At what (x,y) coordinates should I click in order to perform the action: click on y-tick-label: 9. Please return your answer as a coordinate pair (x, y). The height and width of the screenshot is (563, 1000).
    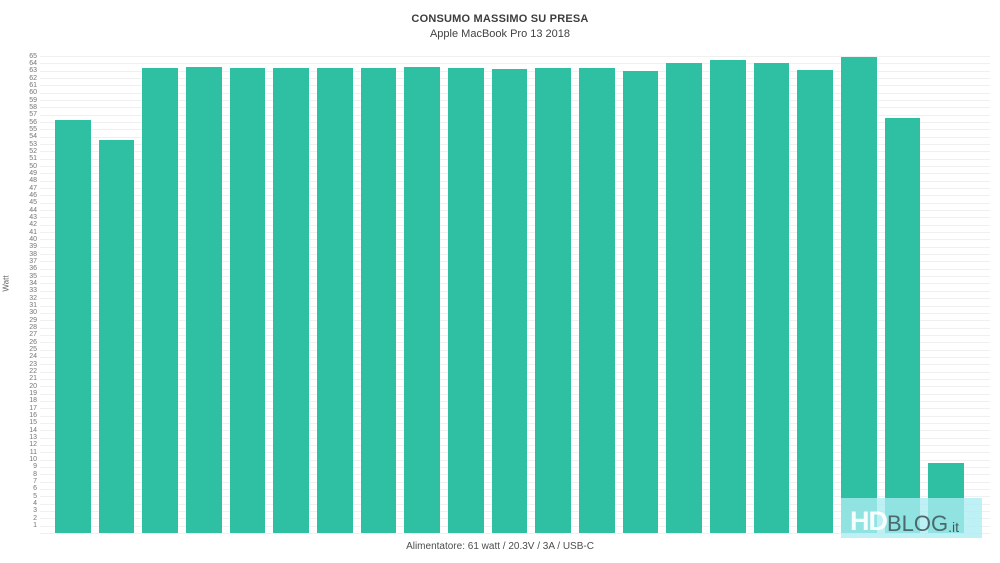
    Looking at the image, I should click on (35, 467).